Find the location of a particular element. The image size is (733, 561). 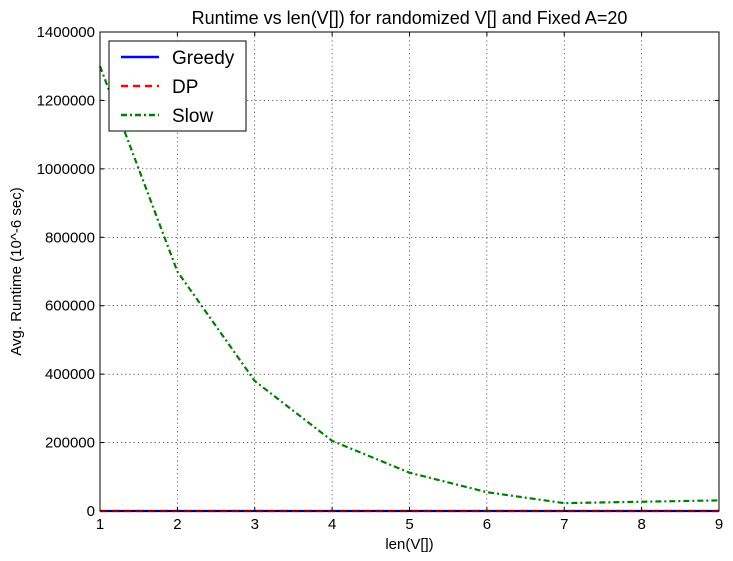

y-tick-label: 1000000 is located at coordinates (66, 169).